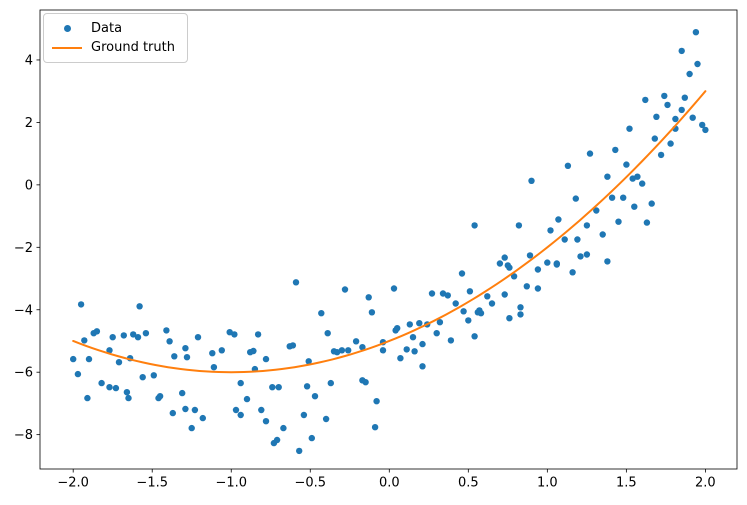  Describe the element at coordinates (23, 248) in the screenshot. I see `y-tick-label: −2` at that location.